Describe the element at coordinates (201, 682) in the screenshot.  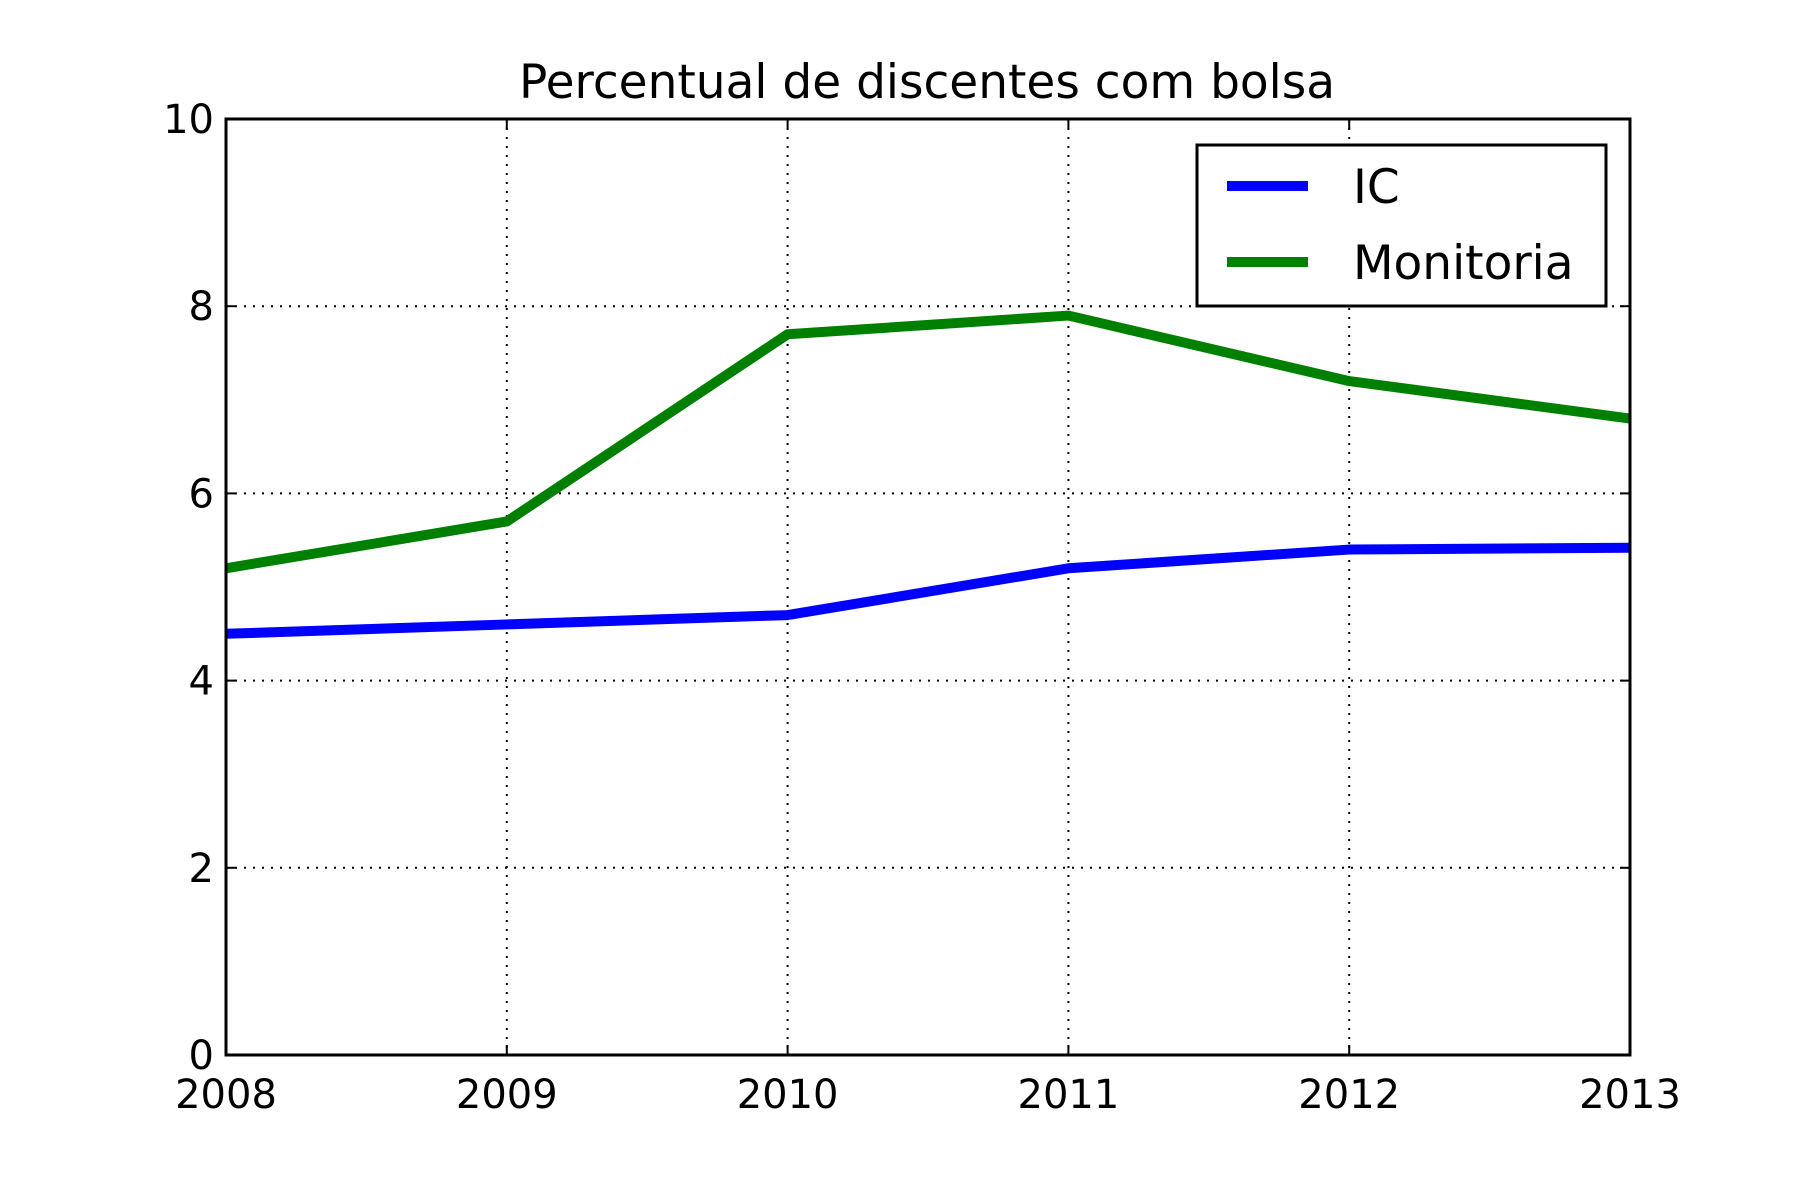
I see `y-tick-label: 4` at that location.